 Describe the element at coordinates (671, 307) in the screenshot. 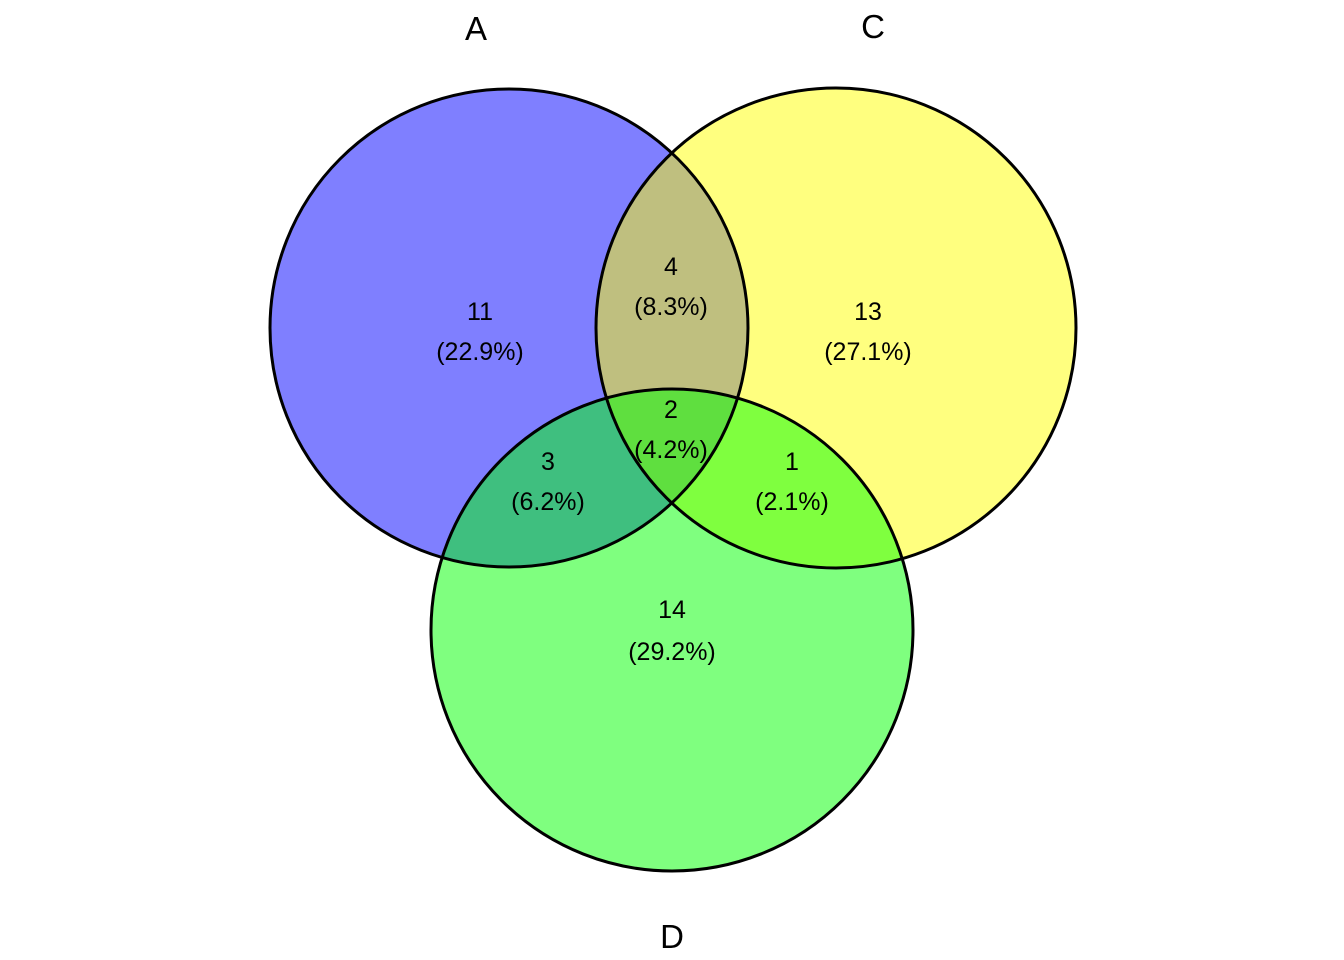

I see `region-a-c-percent: (8.3%)` at that location.